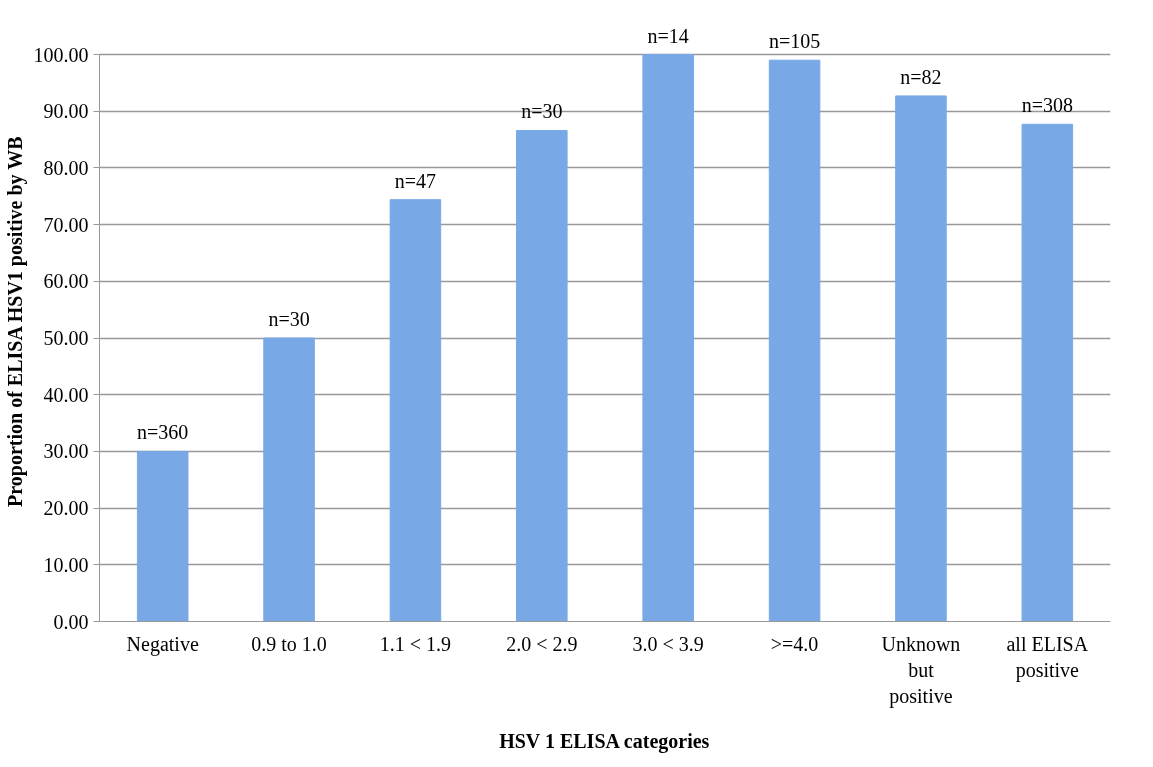 The image size is (1153, 767). I want to click on x-tick-label: 1.1 < 1.9, so click(415, 643).